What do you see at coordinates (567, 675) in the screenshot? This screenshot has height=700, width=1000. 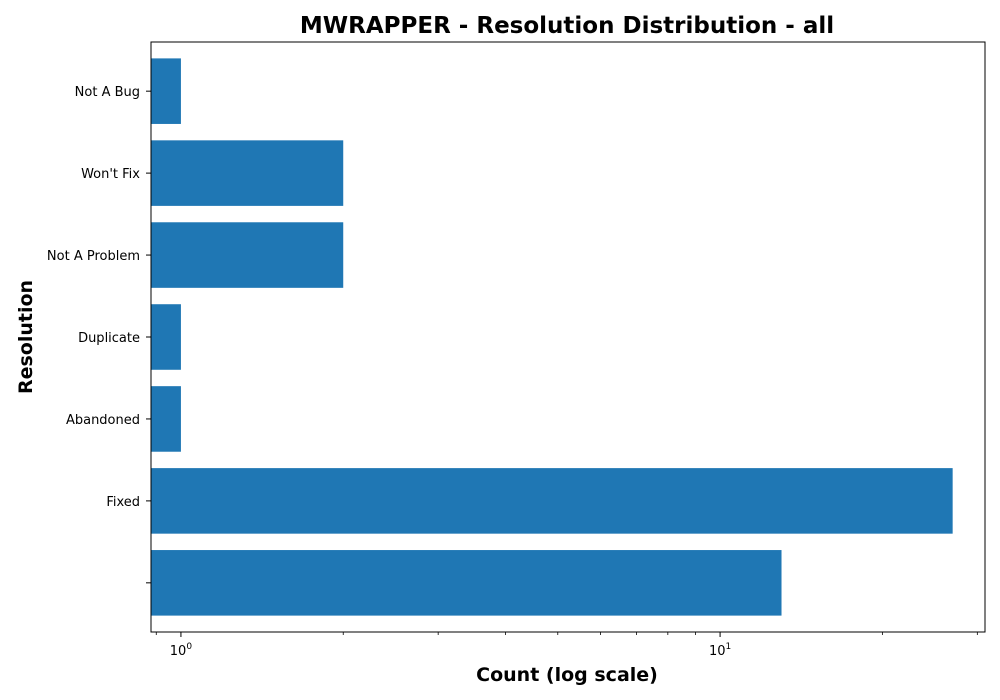 I see `x-axis-label: Count (log scale)` at bounding box center [567, 675].